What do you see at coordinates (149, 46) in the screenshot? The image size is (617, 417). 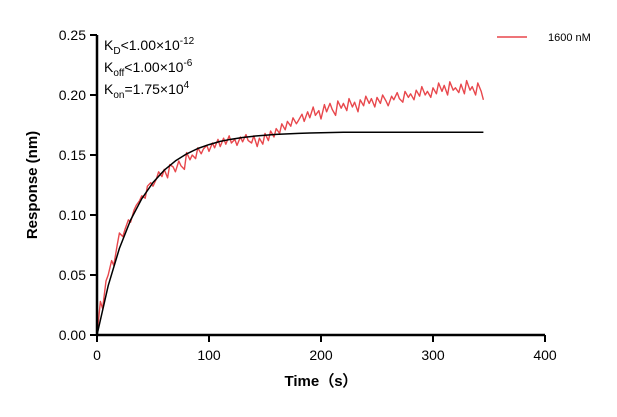 I see `kinetic-annotation: KD<1.00×10-12` at bounding box center [149, 46].